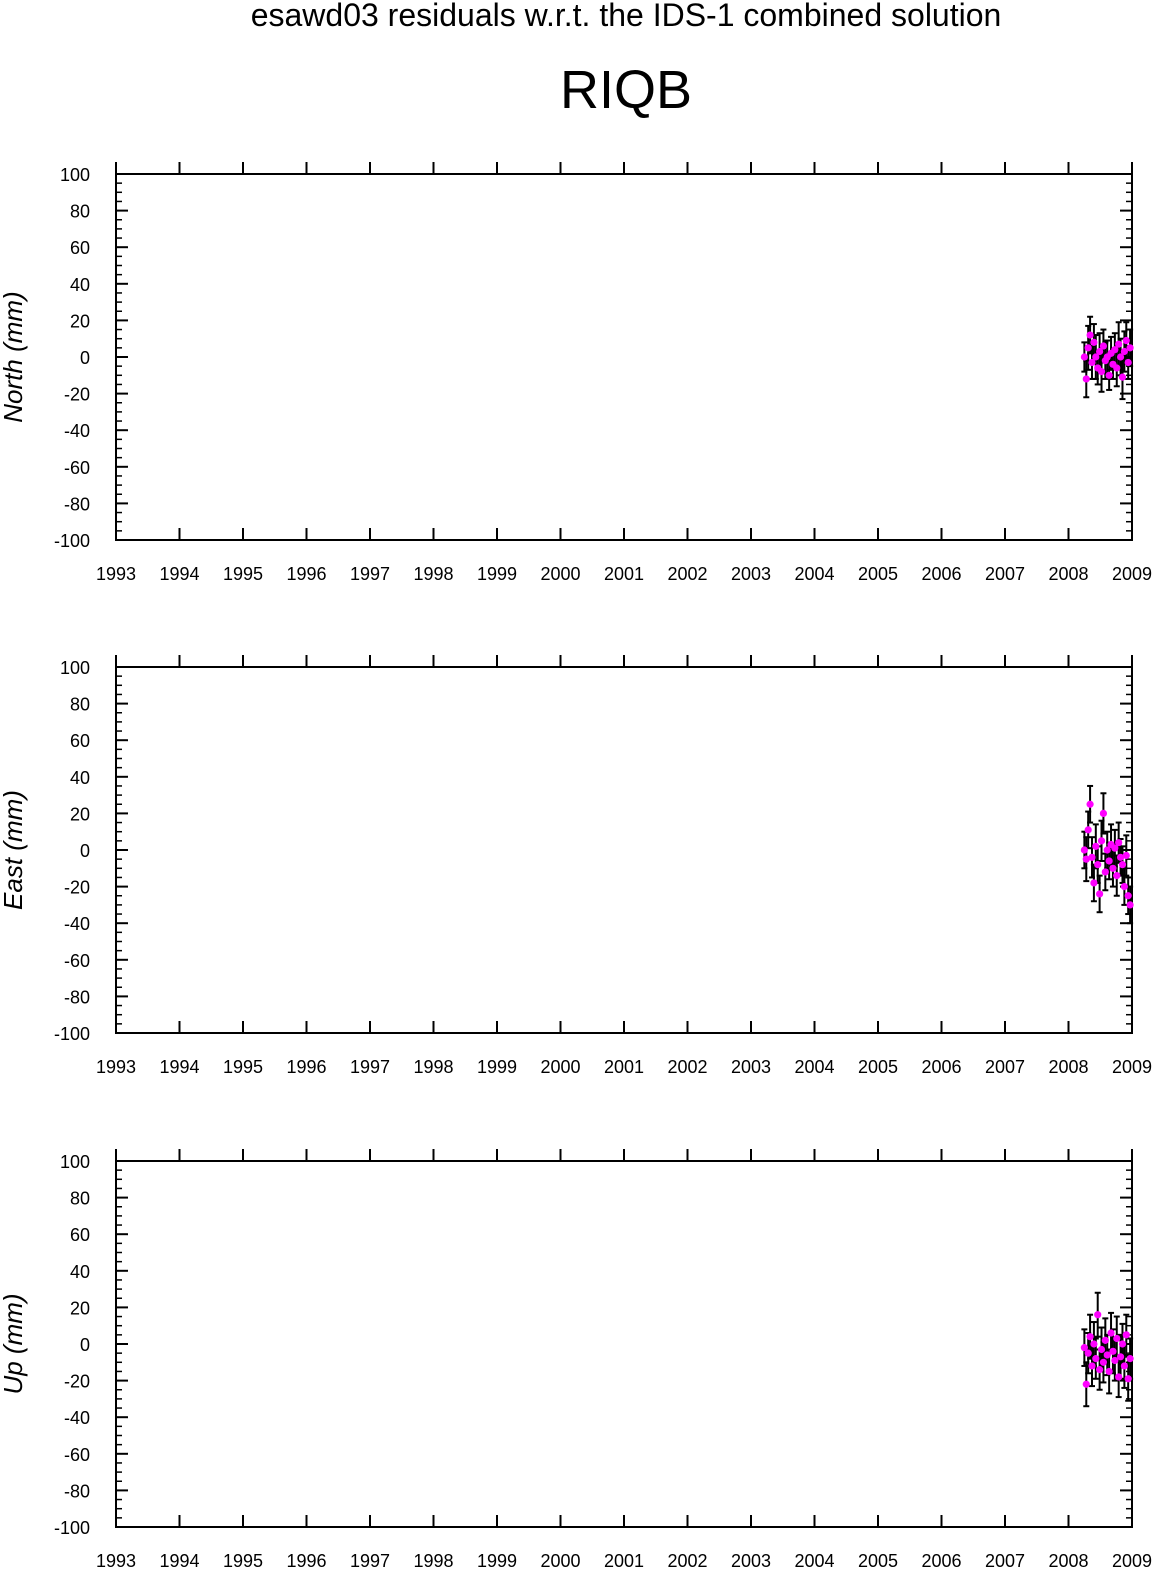 The image size is (1160, 1575). What do you see at coordinates (14, 850) in the screenshot?
I see `y-axis-label: East (mm)` at bounding box center [14, 850].